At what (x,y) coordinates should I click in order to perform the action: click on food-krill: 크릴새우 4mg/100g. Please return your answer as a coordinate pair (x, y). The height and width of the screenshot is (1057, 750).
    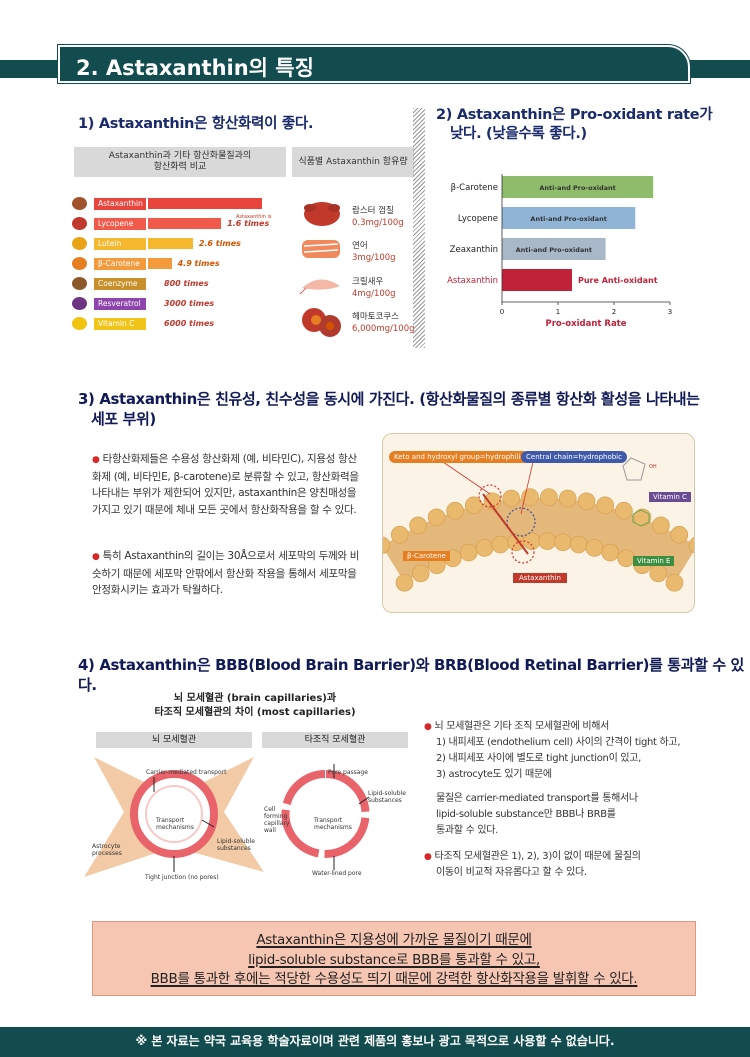
    Looking at the image, I should click on (374, 288).